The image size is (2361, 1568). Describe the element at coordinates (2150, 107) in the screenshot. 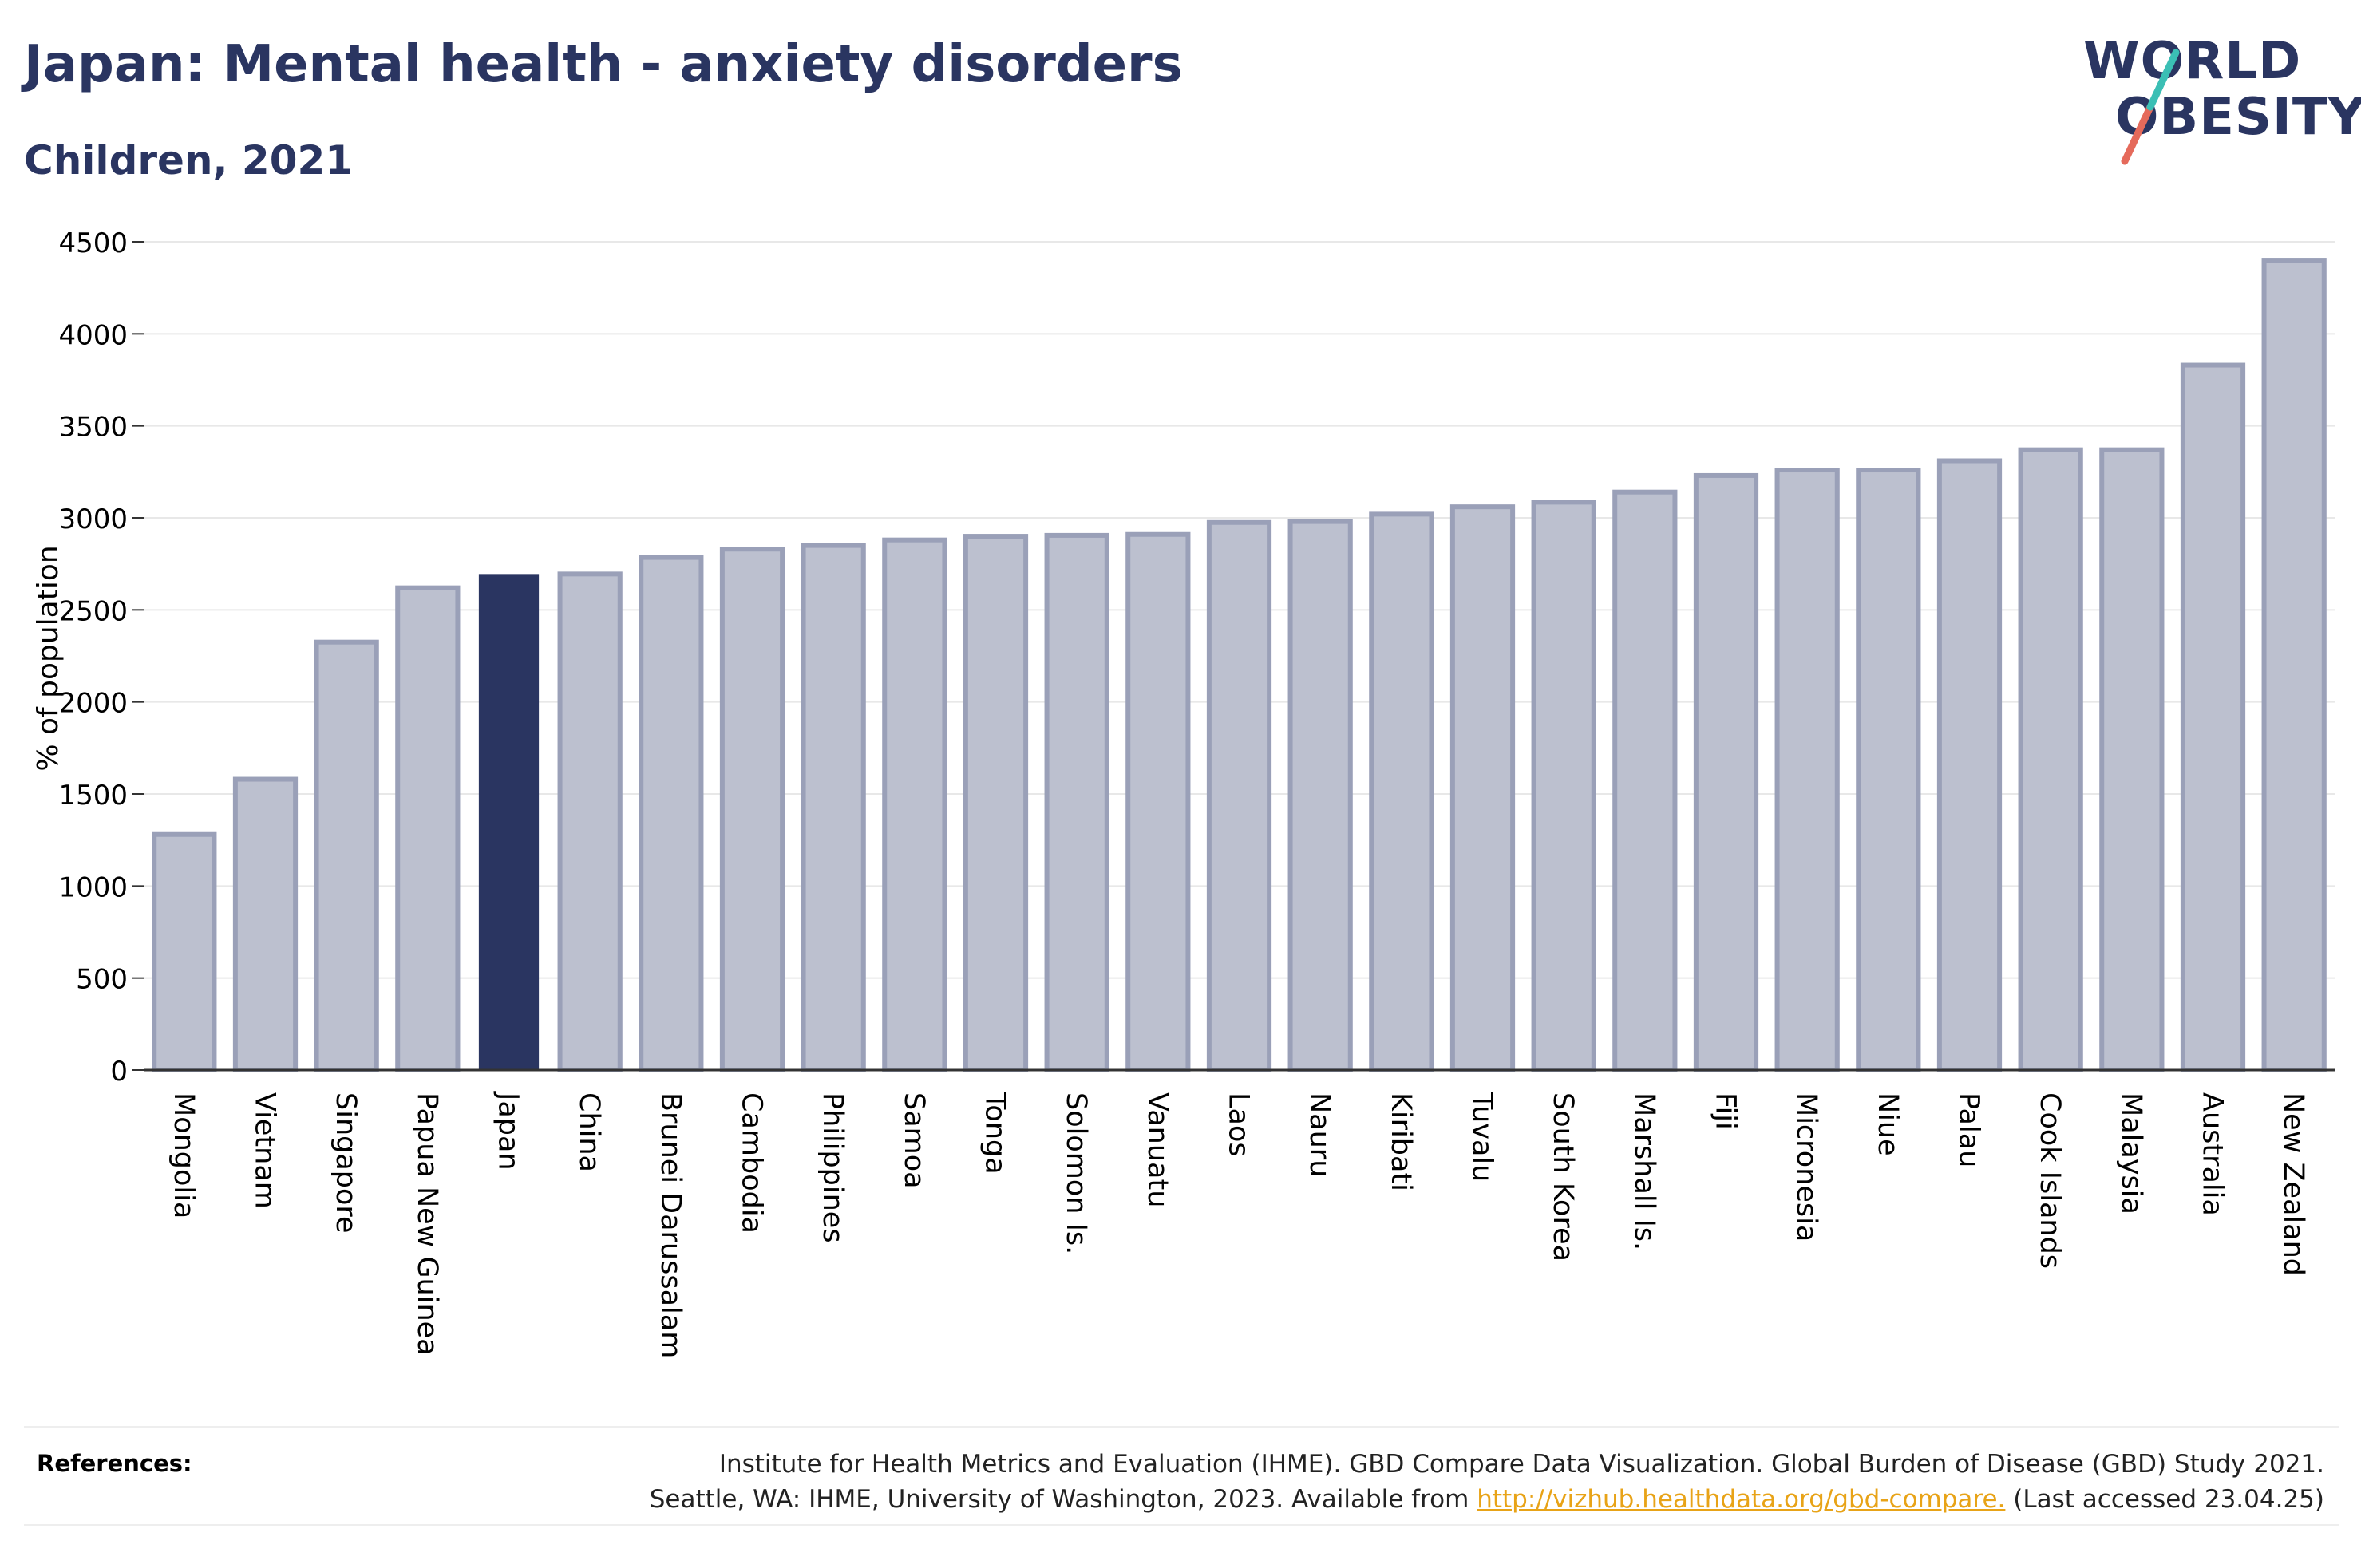

I see `logo-slash-icon` at that location.